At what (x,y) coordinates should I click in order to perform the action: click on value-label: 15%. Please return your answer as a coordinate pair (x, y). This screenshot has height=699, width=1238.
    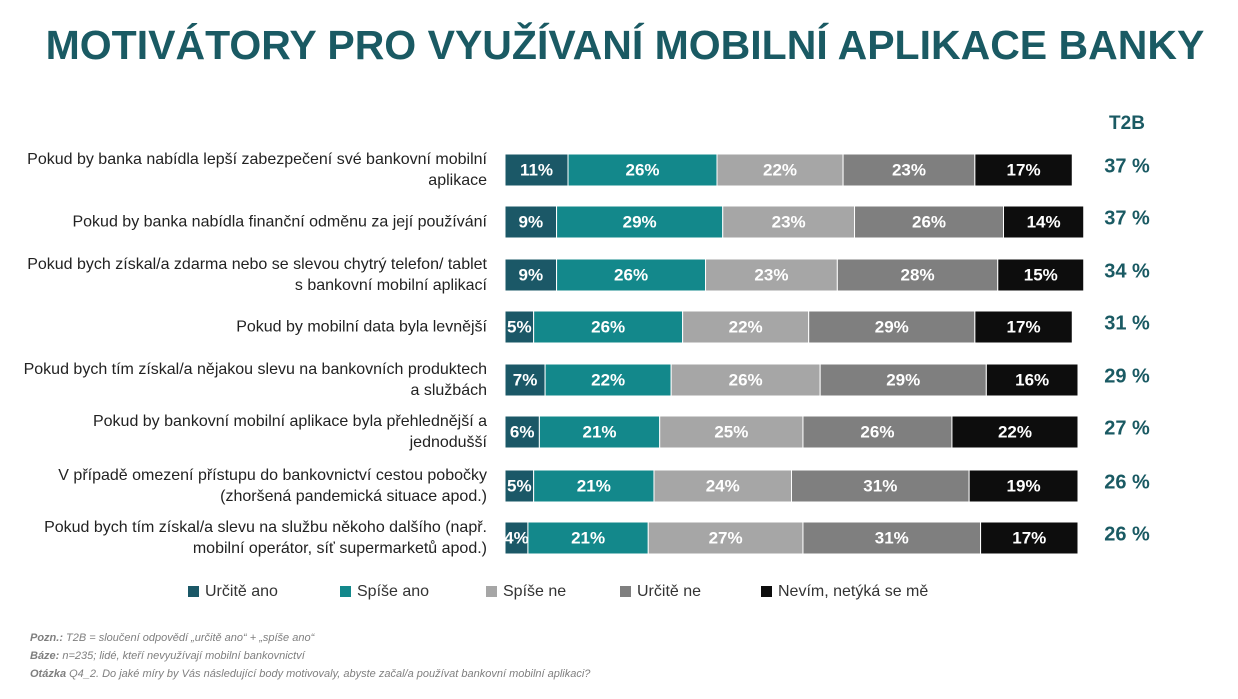
    Looking at the image, I should click on (1041, 274).